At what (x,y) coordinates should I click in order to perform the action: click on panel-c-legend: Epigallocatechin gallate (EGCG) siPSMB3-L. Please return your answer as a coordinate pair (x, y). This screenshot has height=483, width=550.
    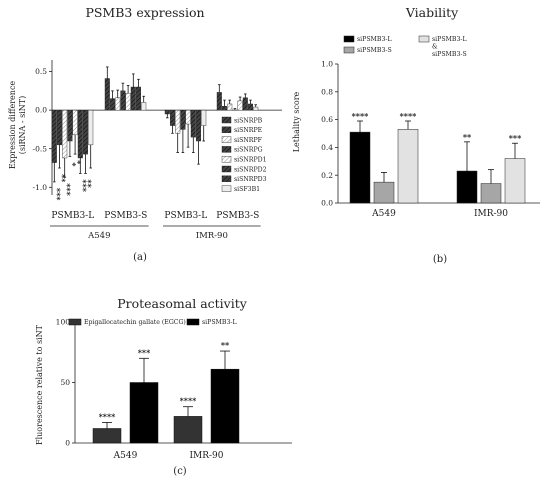
    Looking at the image, I should click on (152, 322).